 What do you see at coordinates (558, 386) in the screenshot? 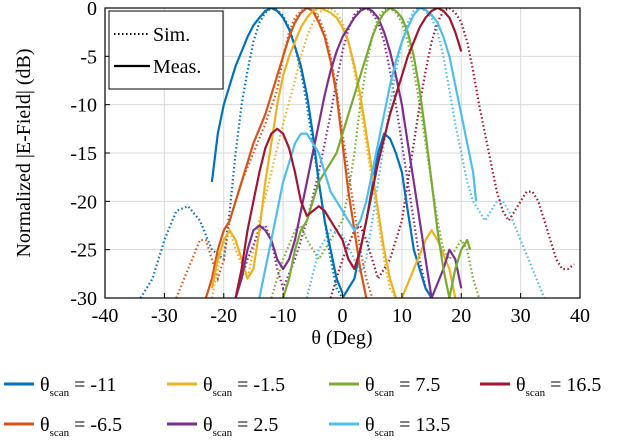
I see `legend-entry-3: θscan = 16.5` at bounding box center [558, 386].